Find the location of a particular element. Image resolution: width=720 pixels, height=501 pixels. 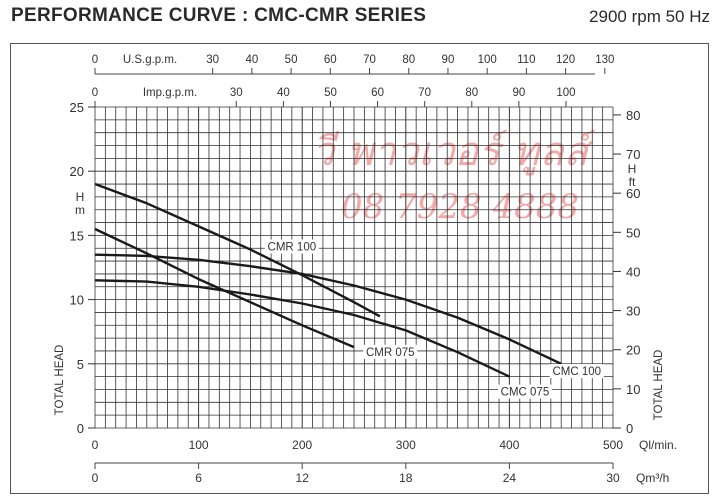

x-tick-label-m3h: 30 is located at coordinates (613, 478).